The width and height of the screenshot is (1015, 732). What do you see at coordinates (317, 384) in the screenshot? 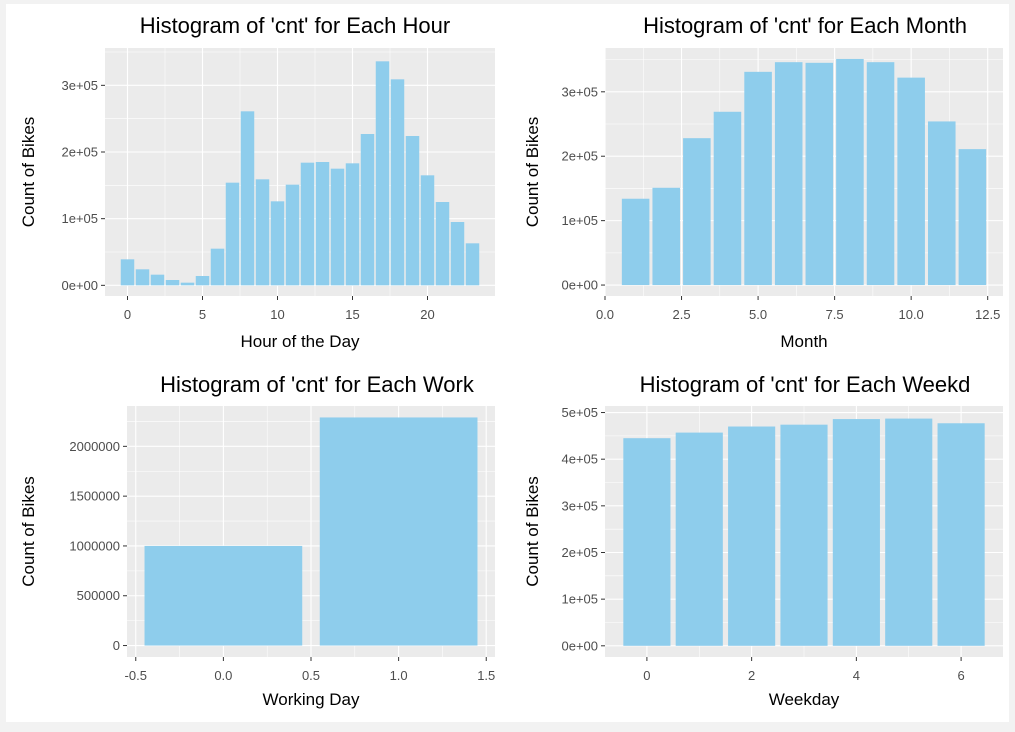
I see `chart-title: Histogram of 'cnt' for Each Work` at bounding box center [317, 384].